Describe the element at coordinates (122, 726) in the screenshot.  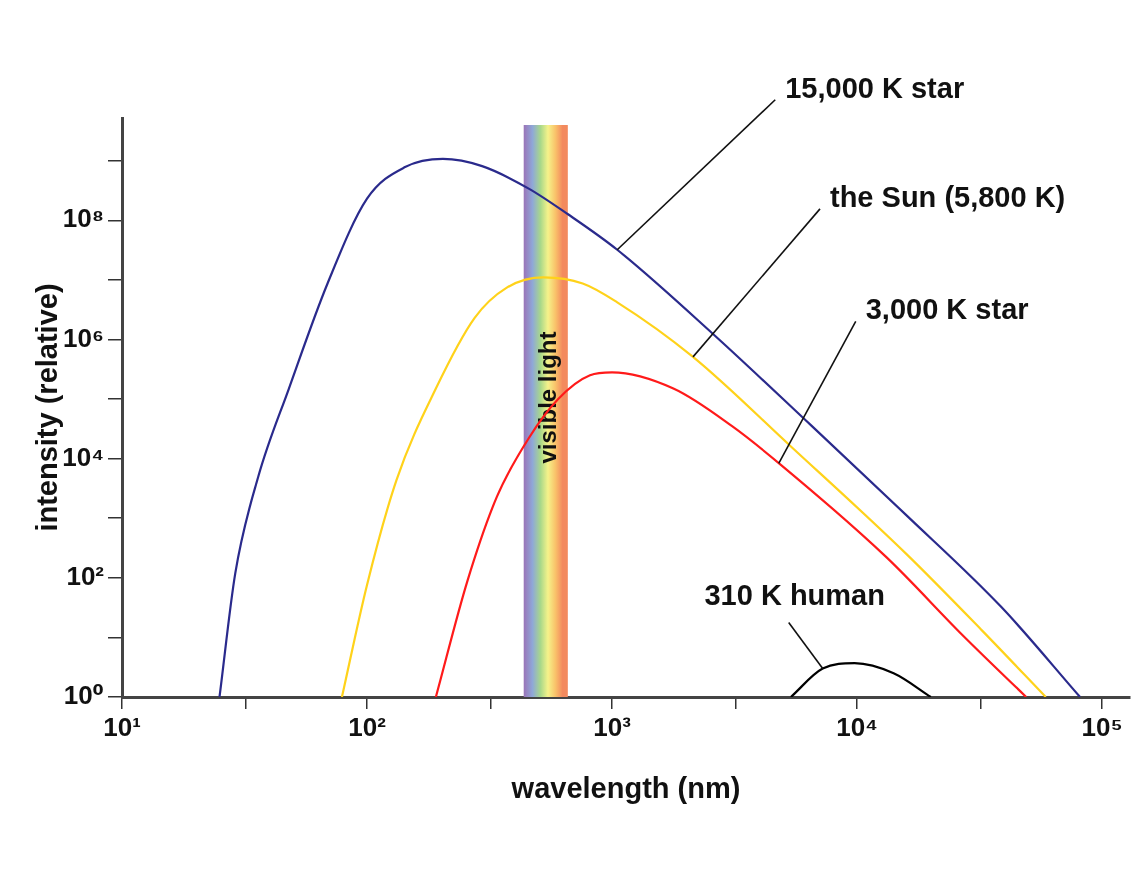
I see `x-tick-label: 10¹` at that location.